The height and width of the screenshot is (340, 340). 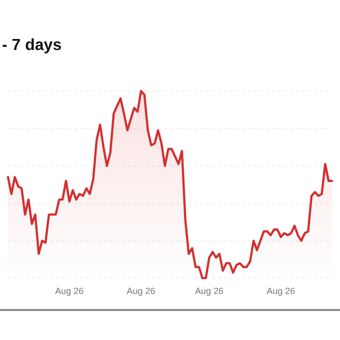 I want to click on chart-title: - 7 days, so click(x=32, y=46).